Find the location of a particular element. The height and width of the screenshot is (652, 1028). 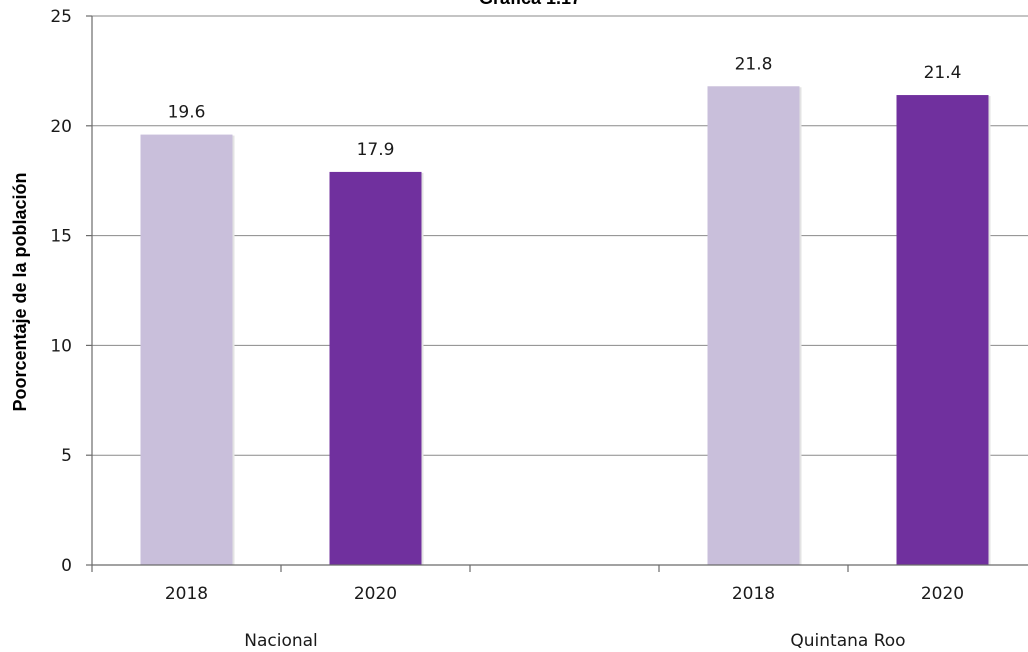

bar-value-label: 21.8 is located at coordinates (754, 64).